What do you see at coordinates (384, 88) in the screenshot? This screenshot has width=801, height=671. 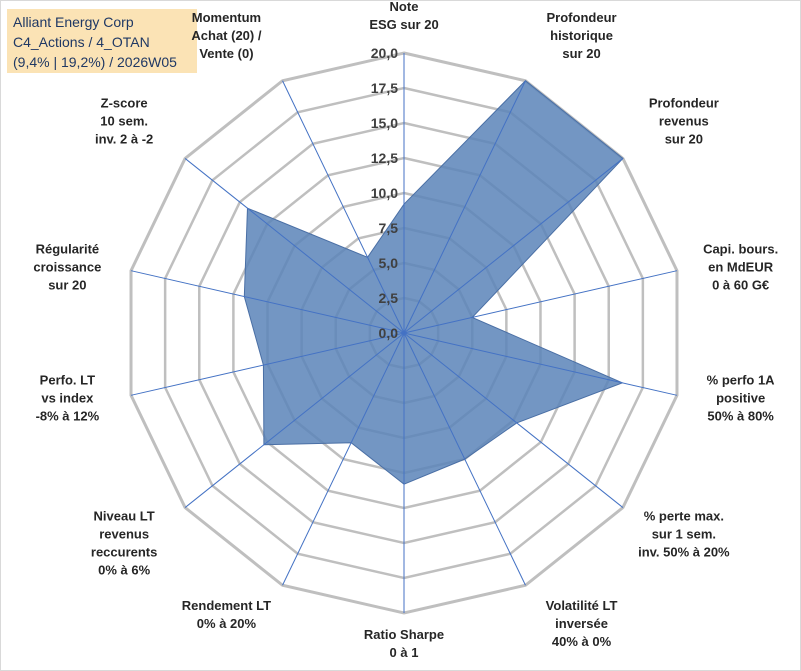 I see `tick-label: 17,5` at bounding box center [384, 88].